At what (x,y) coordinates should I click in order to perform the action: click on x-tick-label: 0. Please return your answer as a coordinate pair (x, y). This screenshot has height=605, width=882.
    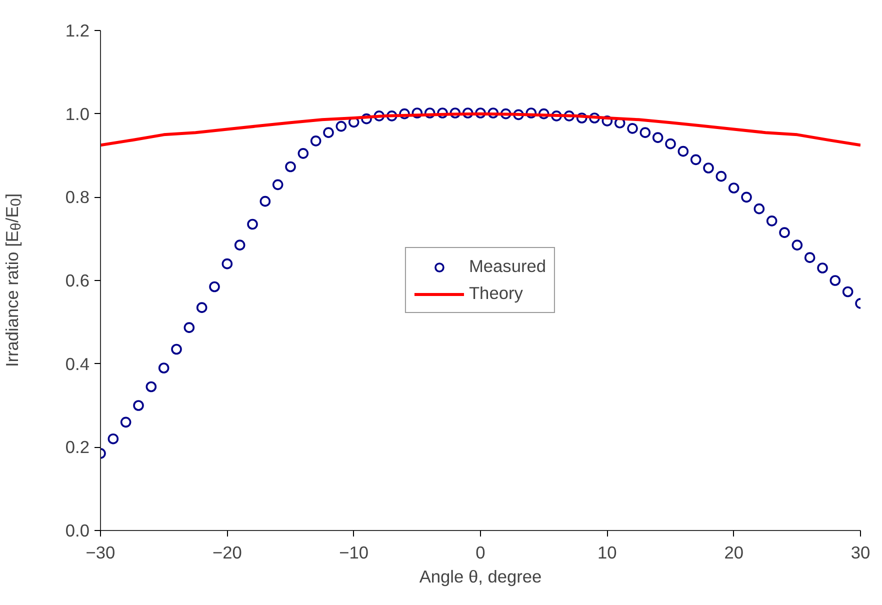
    Looking at the image, I should click on (481, 552).